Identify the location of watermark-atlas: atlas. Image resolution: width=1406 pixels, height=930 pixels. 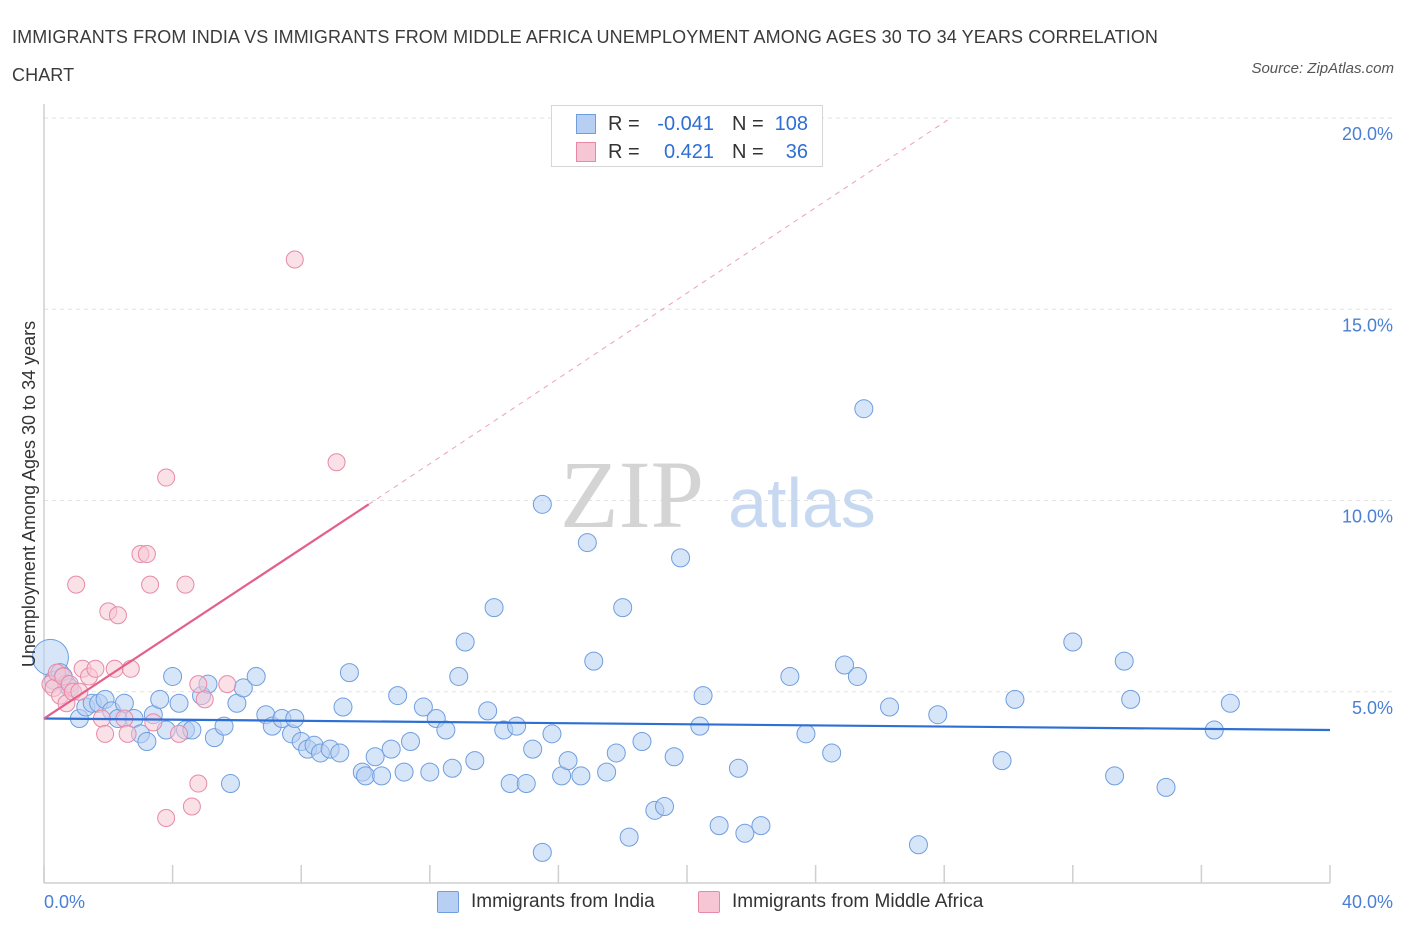
(802, 503).